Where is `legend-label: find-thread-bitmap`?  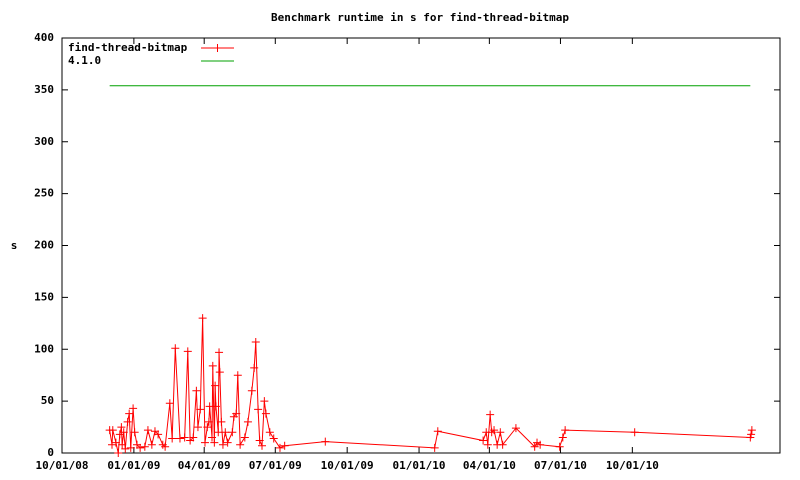
legend-label: find-thread-bitmap is located at coordinates (128, 47).